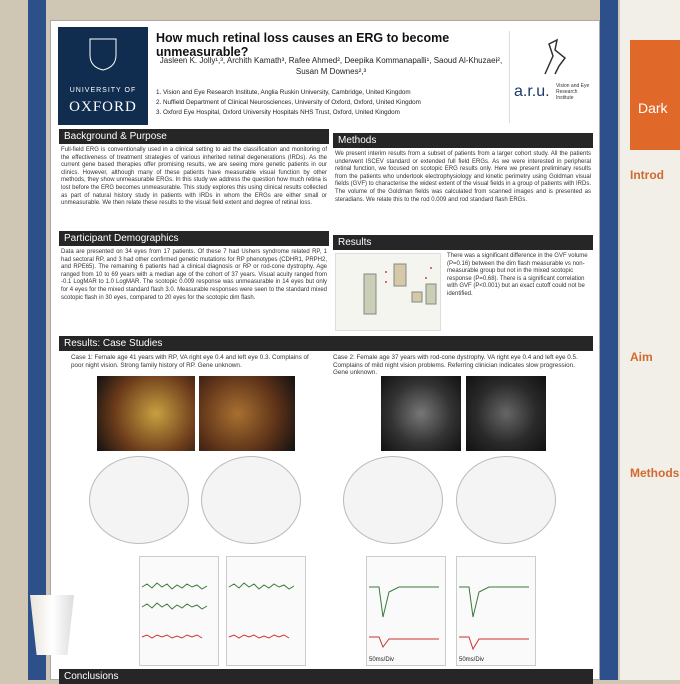  What do you see at coordinates (194, 136) in the screenshot?
I see `section-heading: Background & Purpose` at bounding box center [194, 136].